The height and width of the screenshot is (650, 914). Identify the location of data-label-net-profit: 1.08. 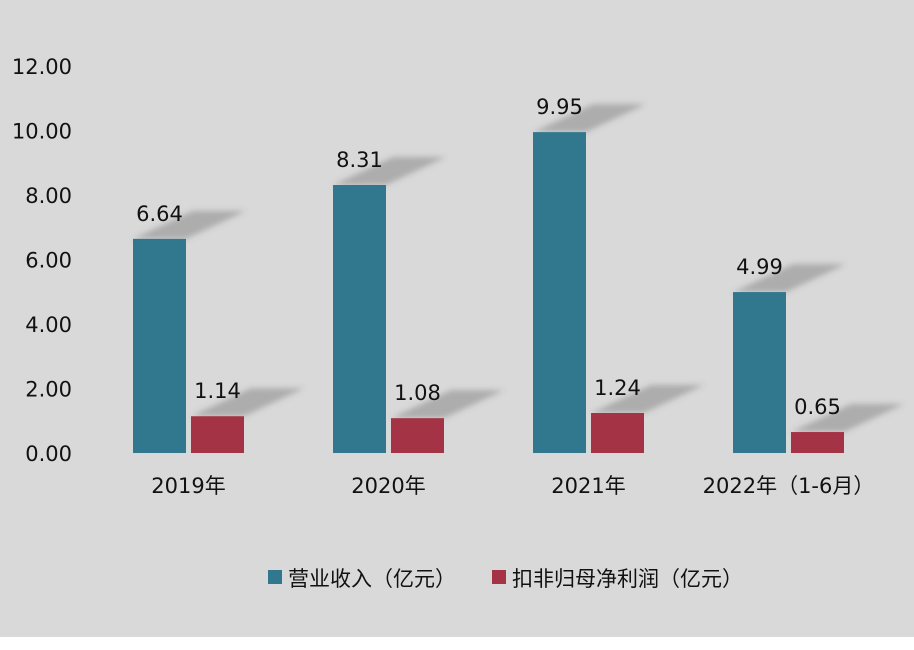
(417, 393).